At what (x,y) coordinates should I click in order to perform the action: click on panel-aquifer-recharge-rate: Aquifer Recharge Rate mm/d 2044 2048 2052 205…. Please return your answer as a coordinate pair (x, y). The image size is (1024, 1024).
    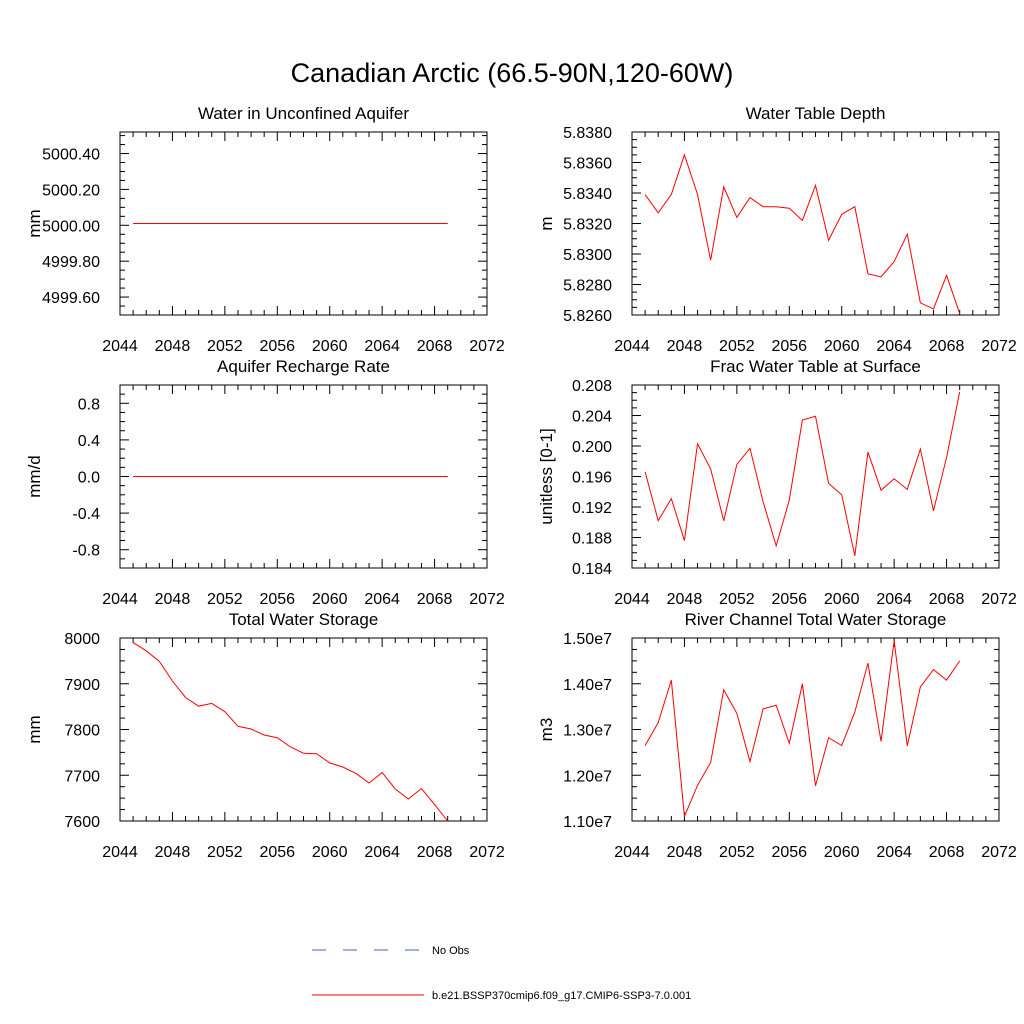
    Looking at the image, I should click on (265, 482).